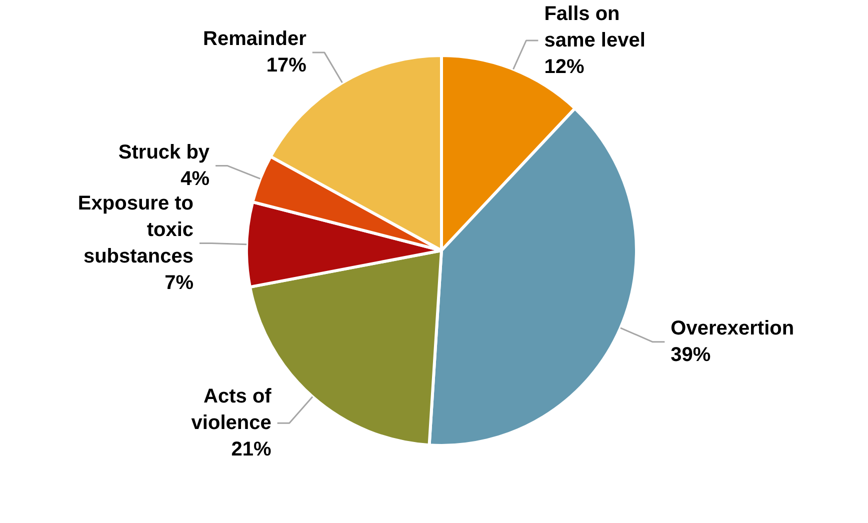  Describe the element at coordinates (179, 283) in the screenshot. I see `data-label: 7%` at that location.